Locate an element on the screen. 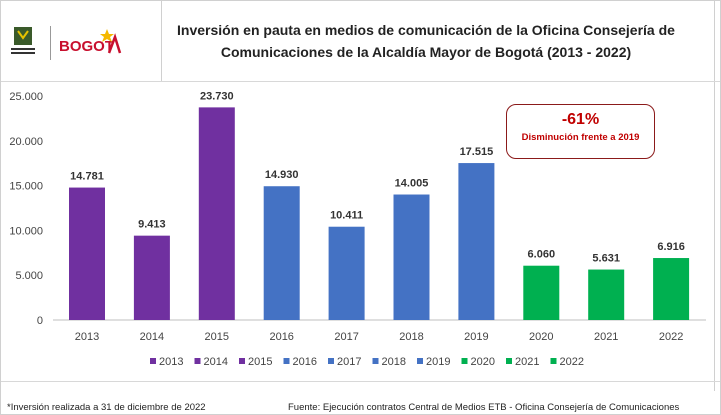 The width and height of the screenshot is (721, 415). bar-2015 is located at coordinates (216, 213).